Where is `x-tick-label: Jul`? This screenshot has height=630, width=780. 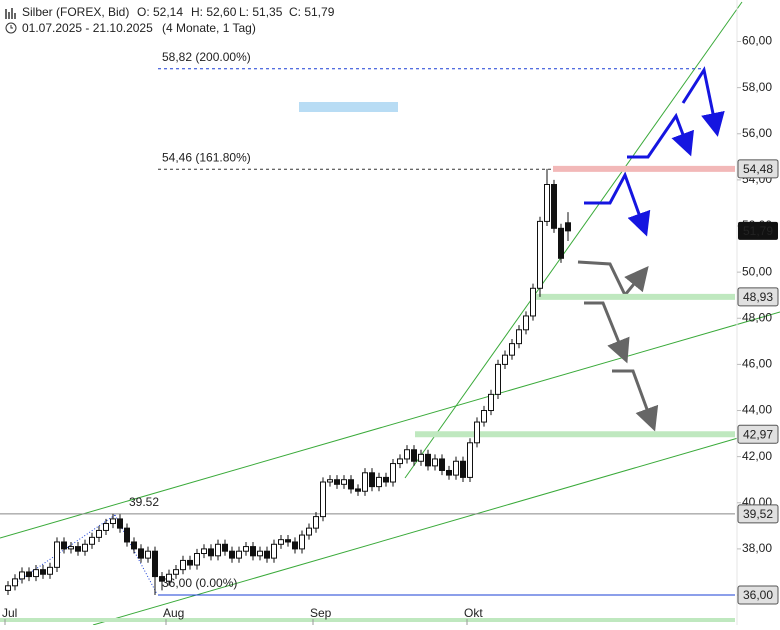 x-tick-label: Jul is located at coordinates (9, 613).